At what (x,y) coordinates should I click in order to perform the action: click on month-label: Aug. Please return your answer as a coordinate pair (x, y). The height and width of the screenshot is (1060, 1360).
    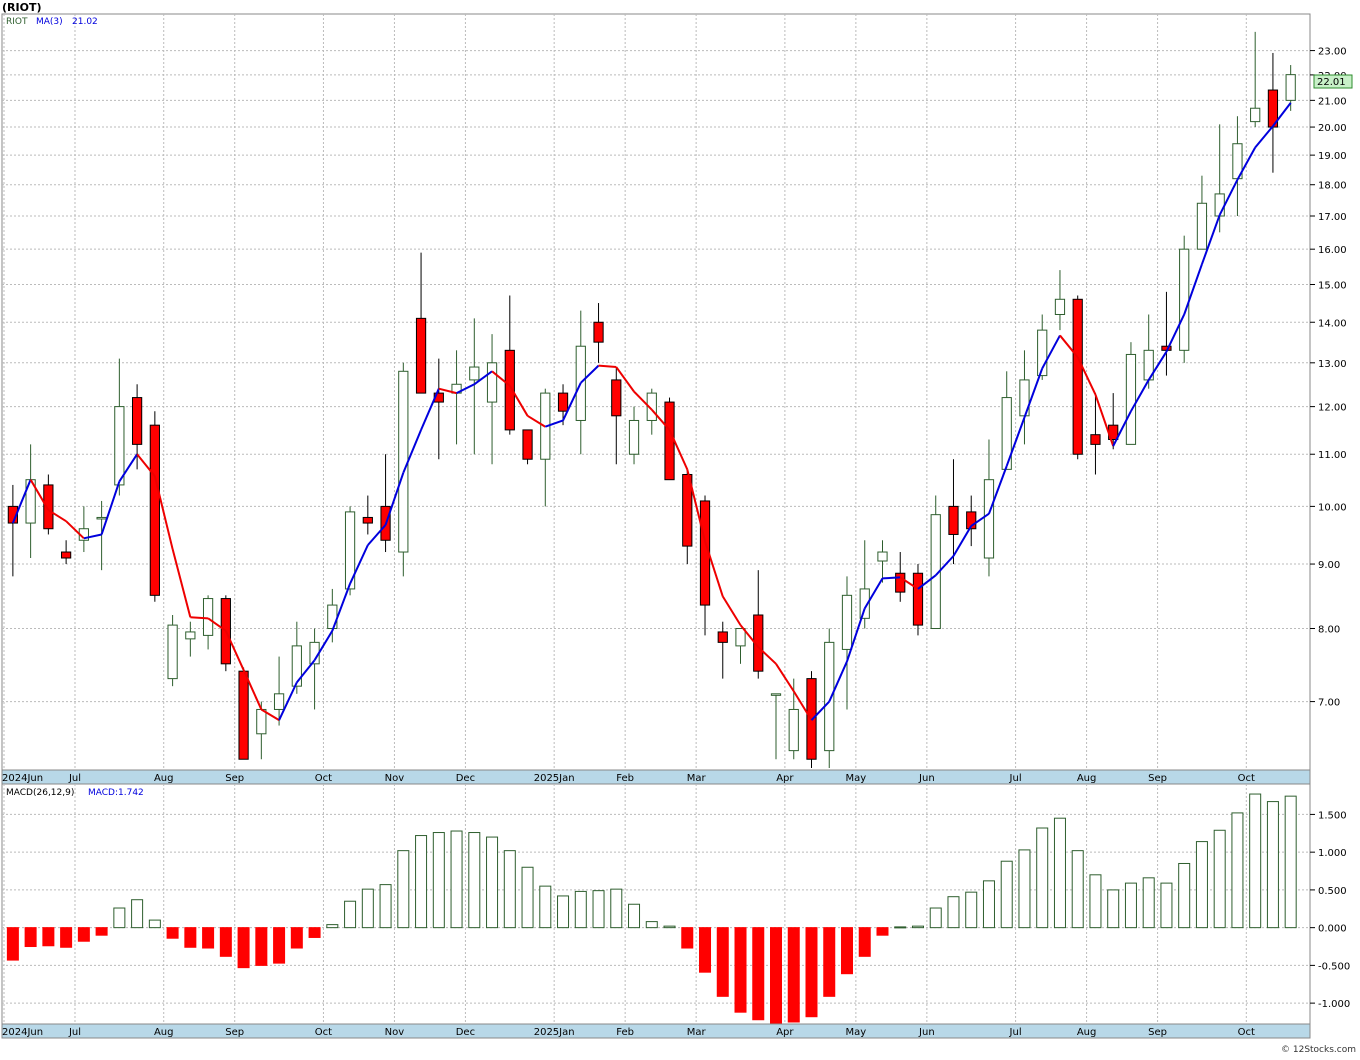
    Looking at the image, I should click on (164, 1032).